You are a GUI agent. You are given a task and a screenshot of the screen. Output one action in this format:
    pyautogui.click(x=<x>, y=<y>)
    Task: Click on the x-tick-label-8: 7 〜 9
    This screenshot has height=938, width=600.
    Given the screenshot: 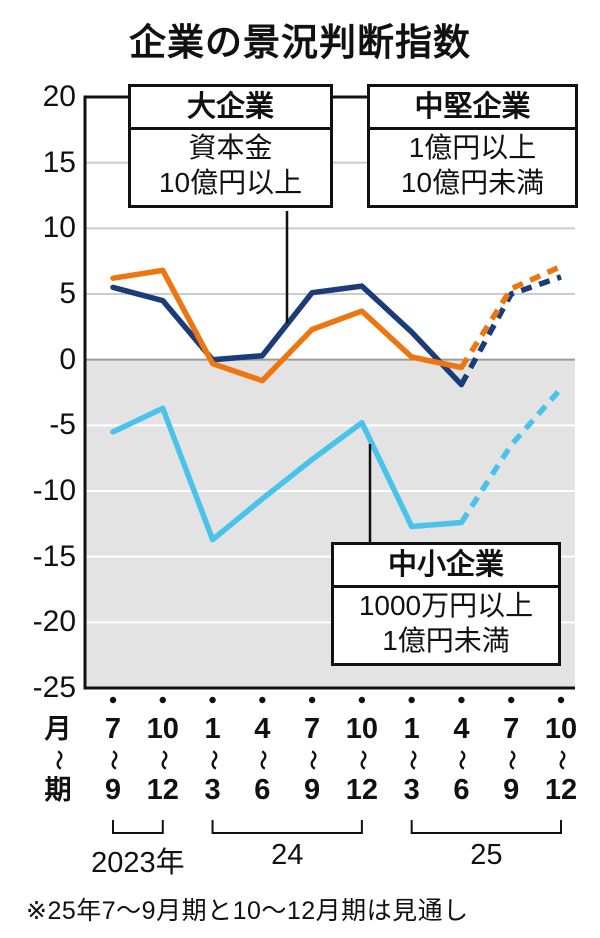 What is the action you would take?
    pyautogui.click(x=511, y=760)
    